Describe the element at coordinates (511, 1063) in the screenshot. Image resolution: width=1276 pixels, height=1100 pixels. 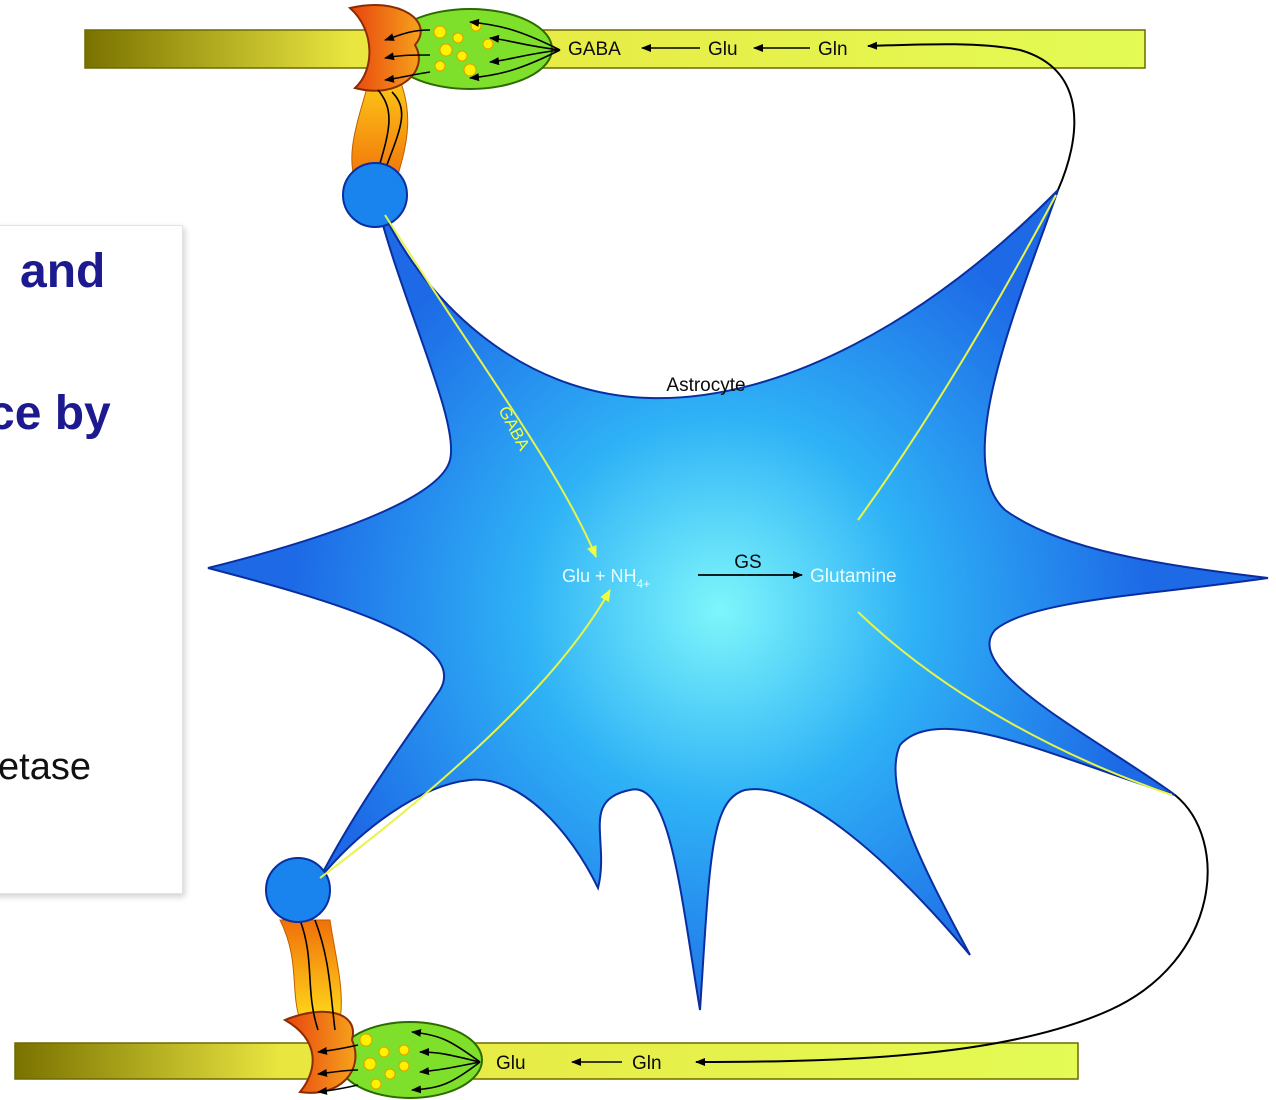
I see `bottom-glu-label: Glu` at that location.